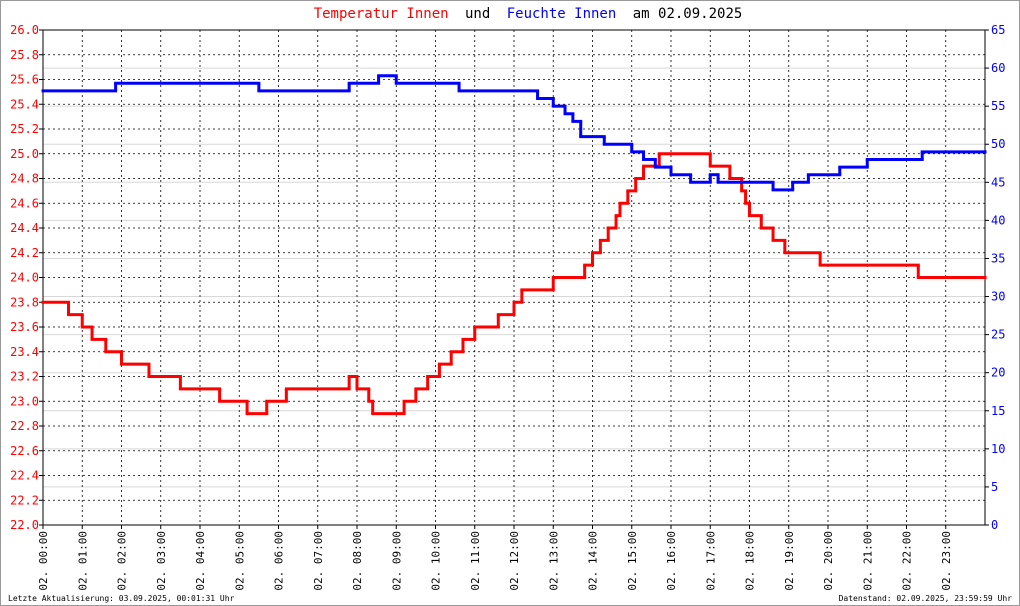 The image size is (1020, 606). I want to click on y-tick-label: 23.6, so click(24, 327).